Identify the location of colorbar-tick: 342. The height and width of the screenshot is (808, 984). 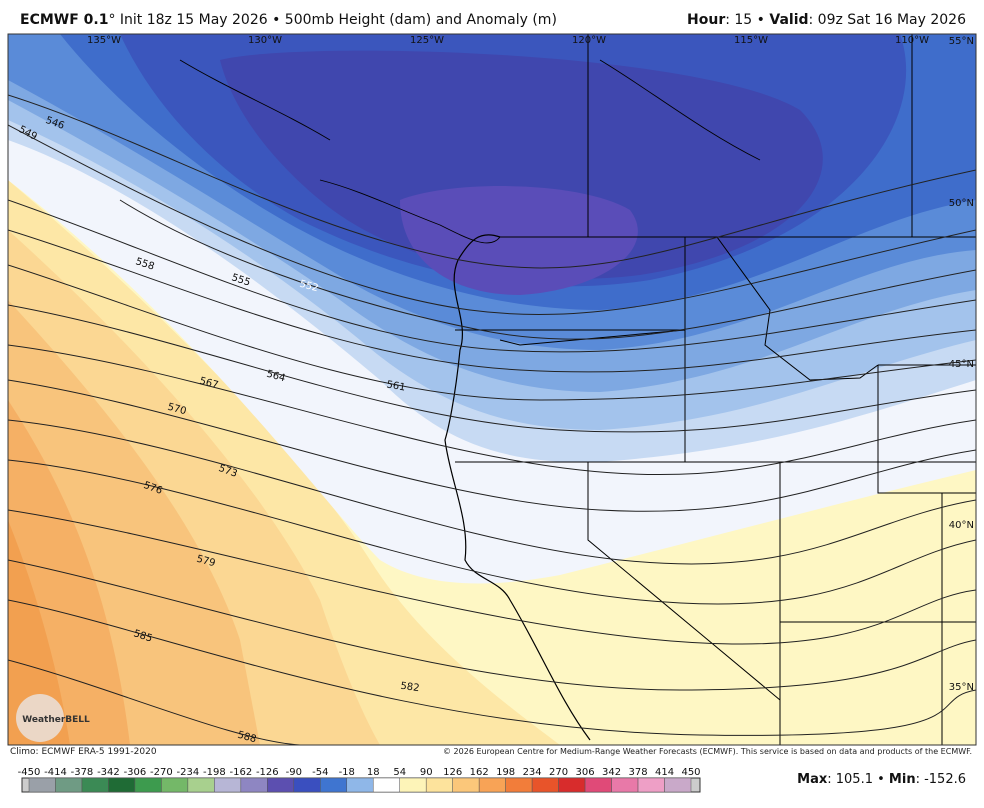
(611, 772).